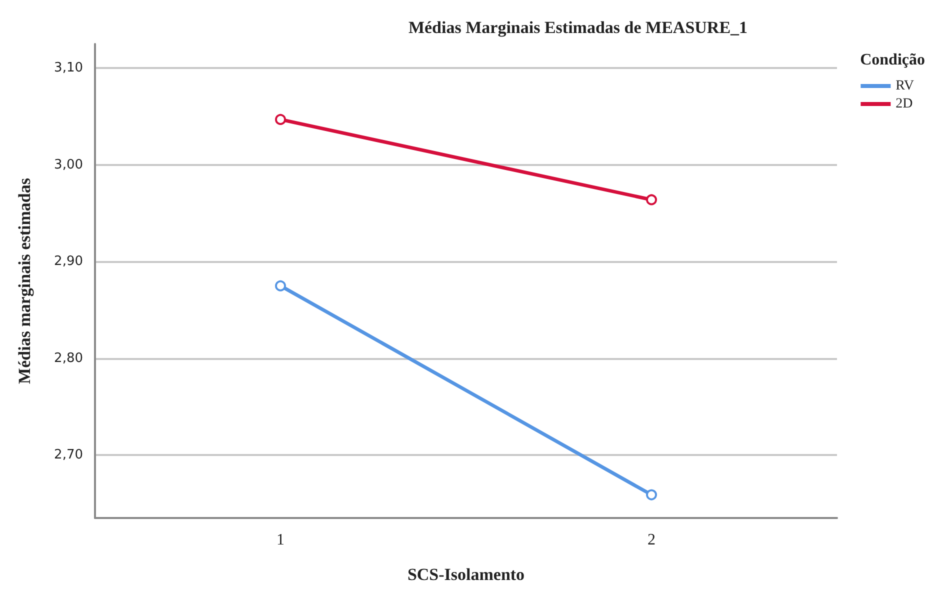  Describe the element at coordinates (578, 27) in the screenshot. I see `chart-title: Médias Marginais Estimadas de MEASURE_1` at that location.